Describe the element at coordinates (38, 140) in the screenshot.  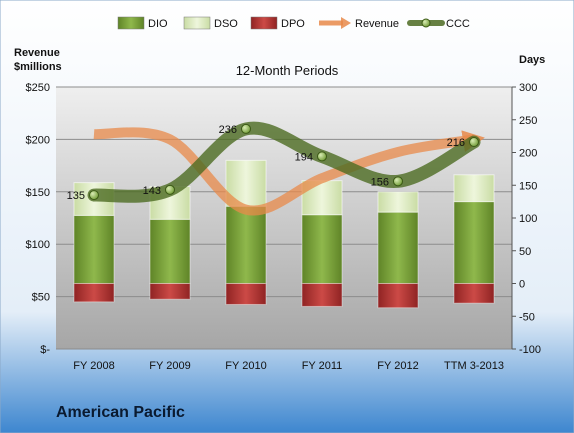
I see `left-tick-label: $200` at that location.